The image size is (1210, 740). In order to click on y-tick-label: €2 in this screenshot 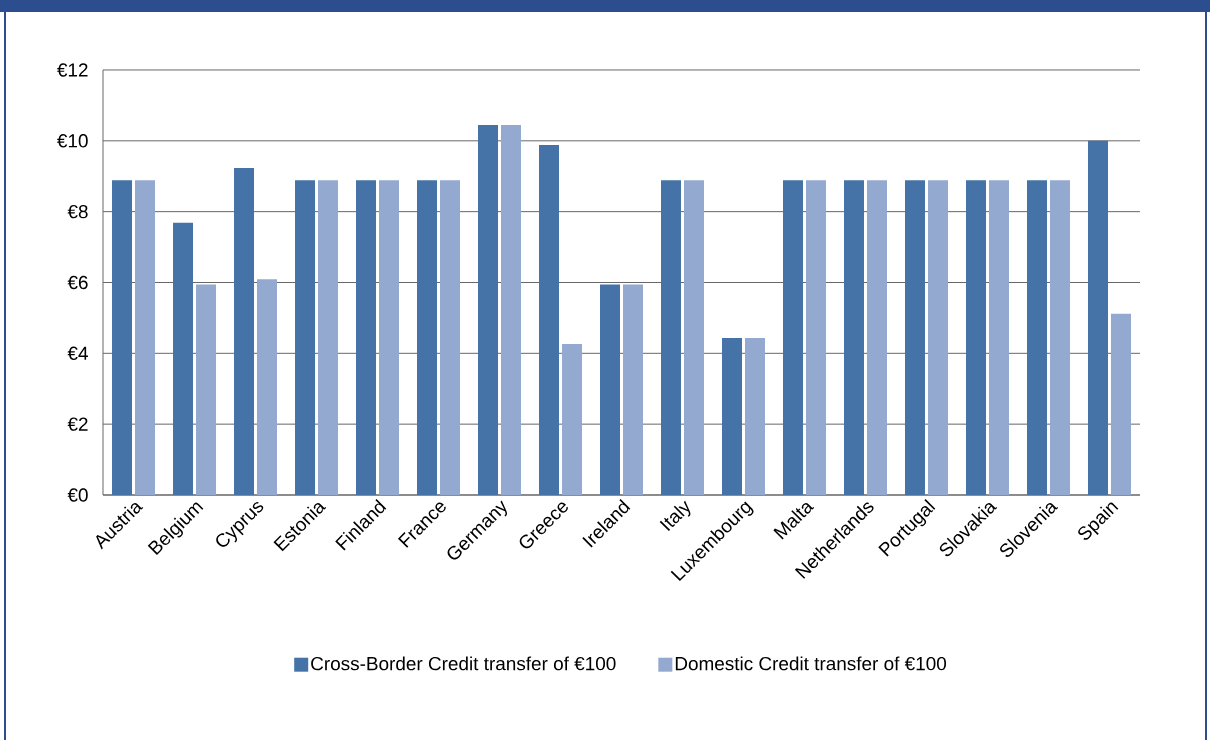, I will do `click(77, 424)`.